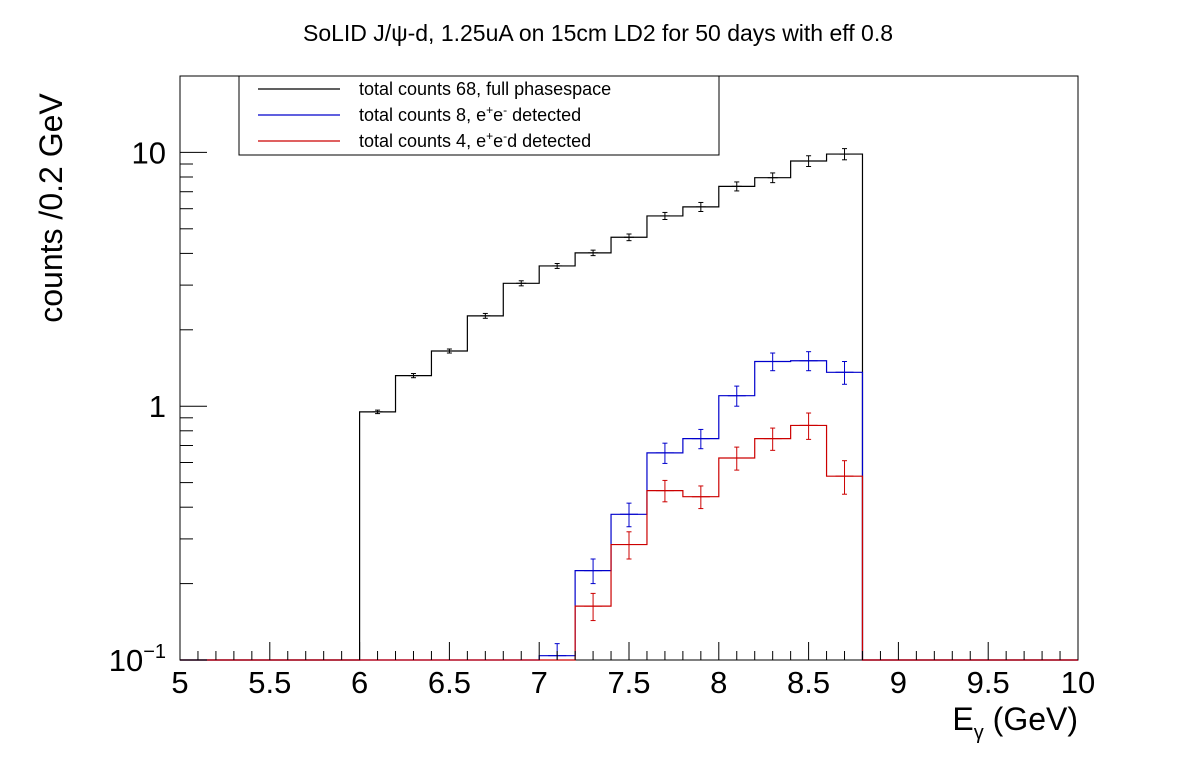  What do you see at coordinates (962, 719) in the screenshot?
I see `x-axis-label-main: E` at bounding box center [962, 719].